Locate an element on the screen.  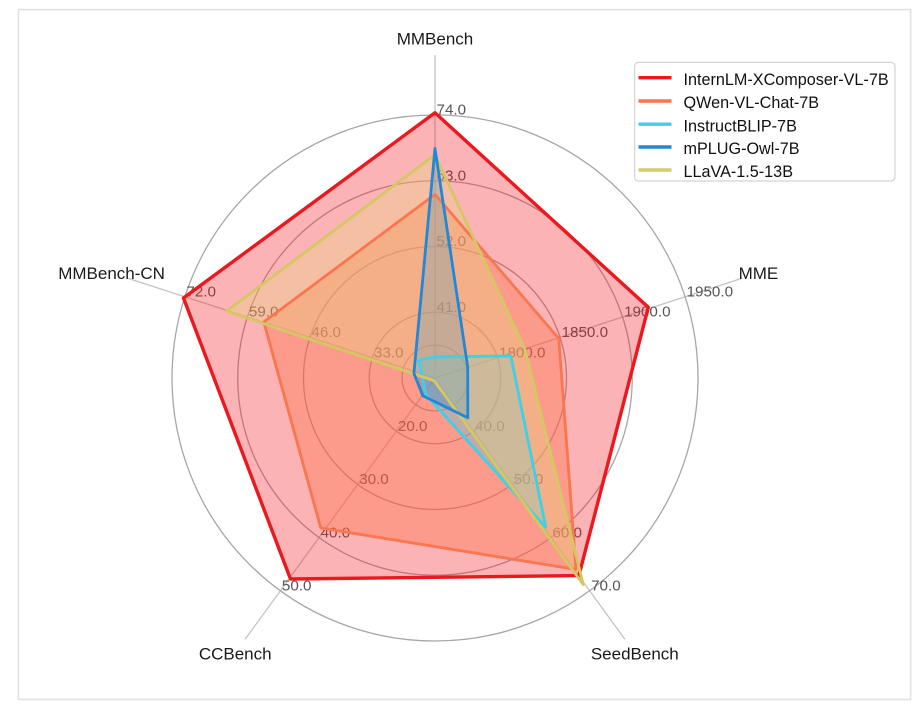
svg-text: InstructBLIP-7B is located at coordinates (740, 126).